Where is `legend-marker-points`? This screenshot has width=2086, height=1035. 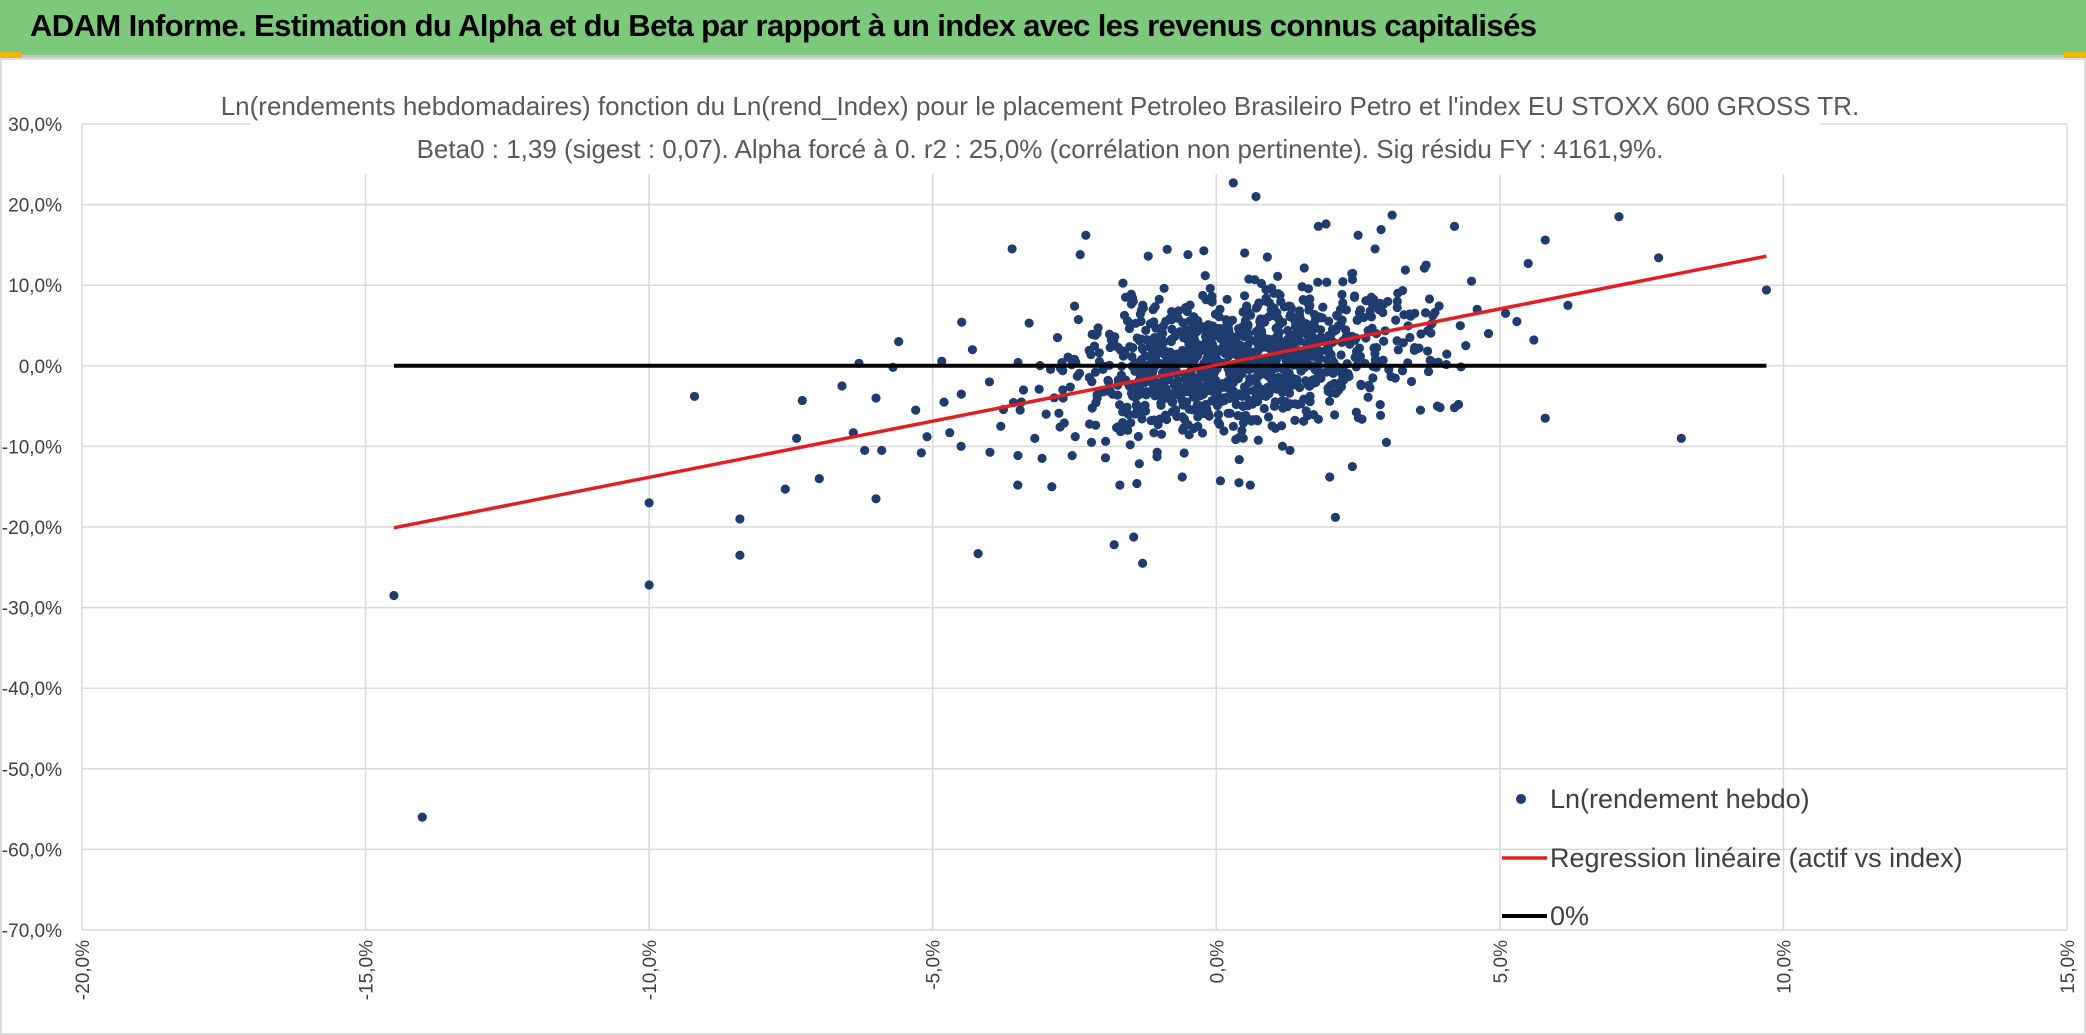 legend-marker-points is located at coordinates (1521, 799).